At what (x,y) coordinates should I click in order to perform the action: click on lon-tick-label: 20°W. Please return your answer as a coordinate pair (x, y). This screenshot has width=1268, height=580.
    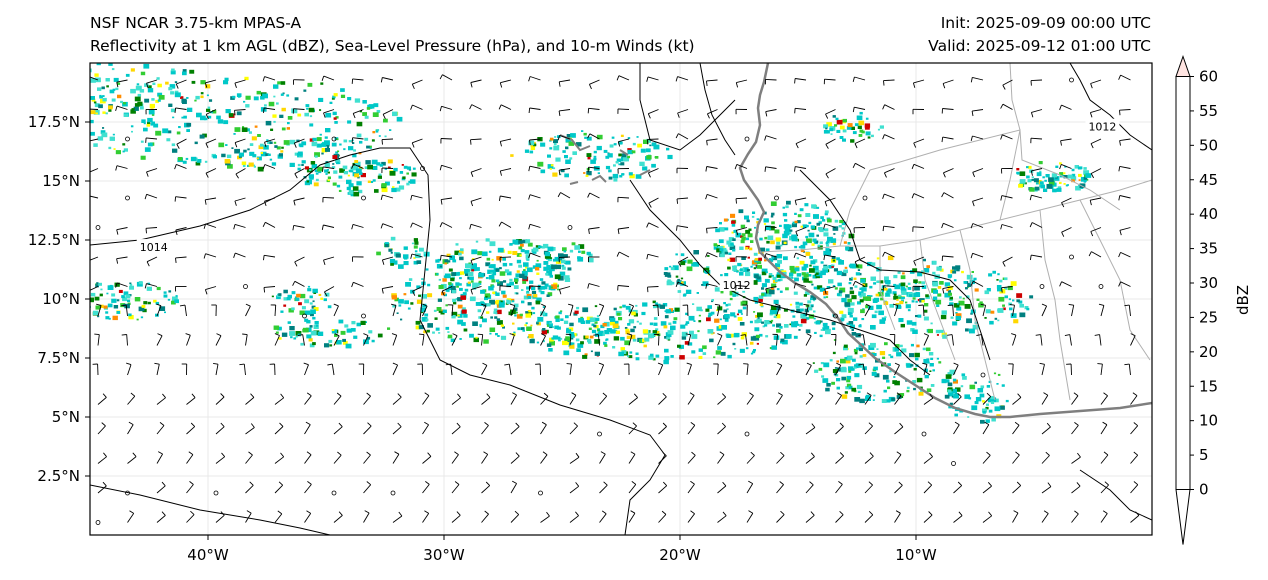
    Looking at the image, I should click on (680, 555).